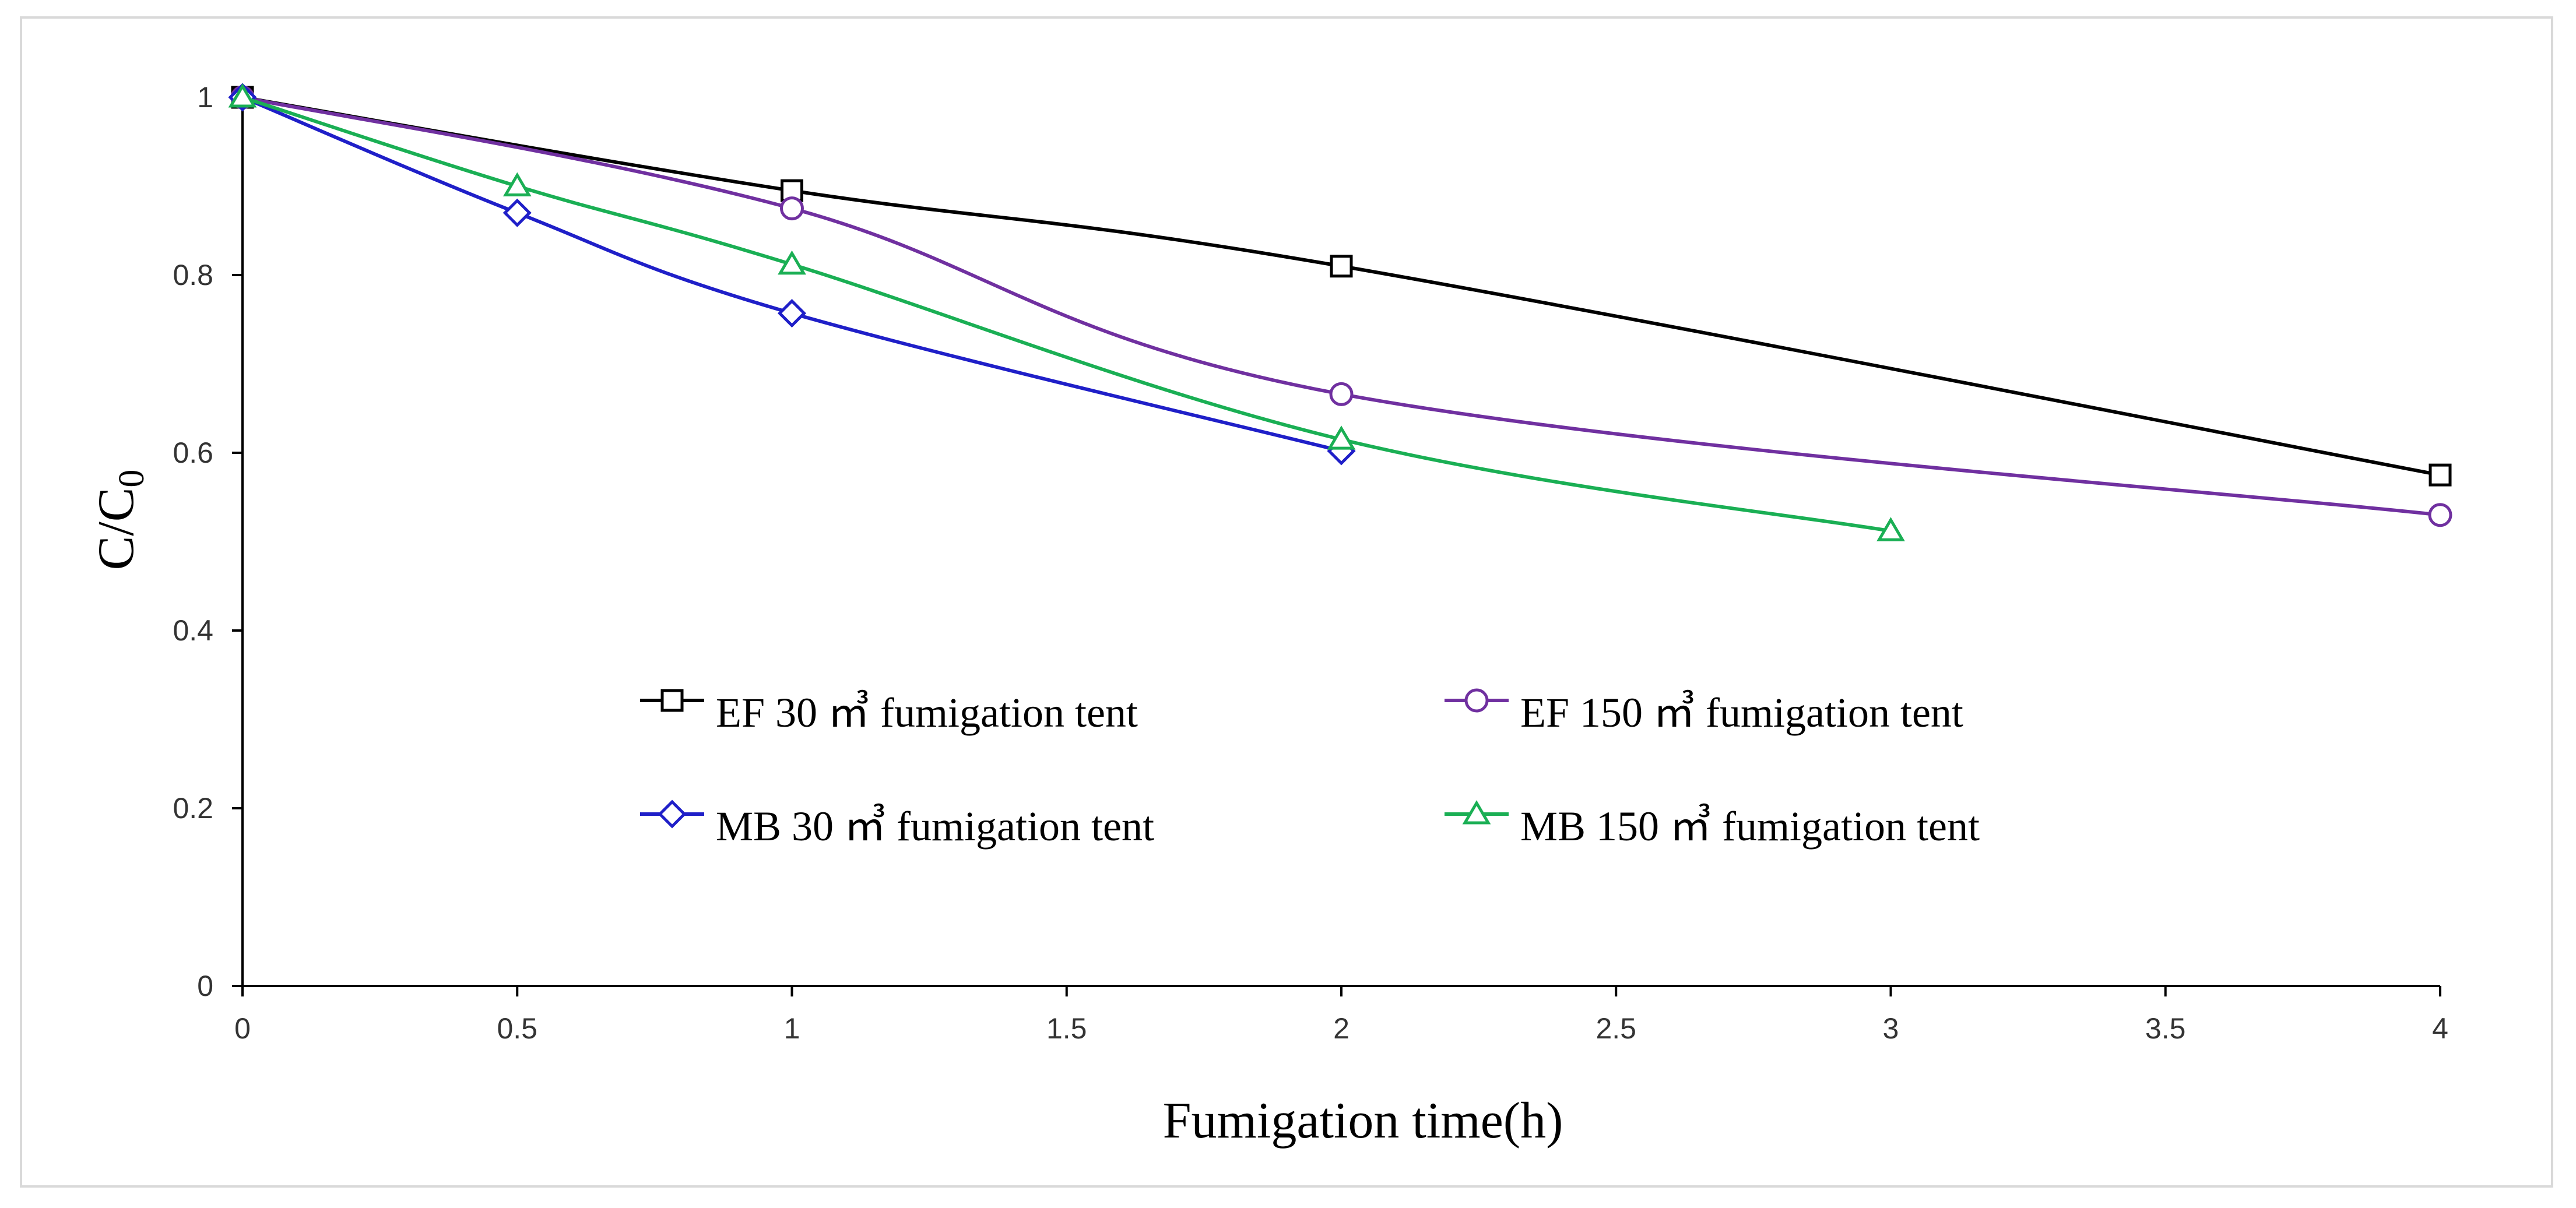 This screenshot has height=1208, width=2576. I want to click on legend-item: EF 30 ㎥ fumigation tent, so click(889, 712).